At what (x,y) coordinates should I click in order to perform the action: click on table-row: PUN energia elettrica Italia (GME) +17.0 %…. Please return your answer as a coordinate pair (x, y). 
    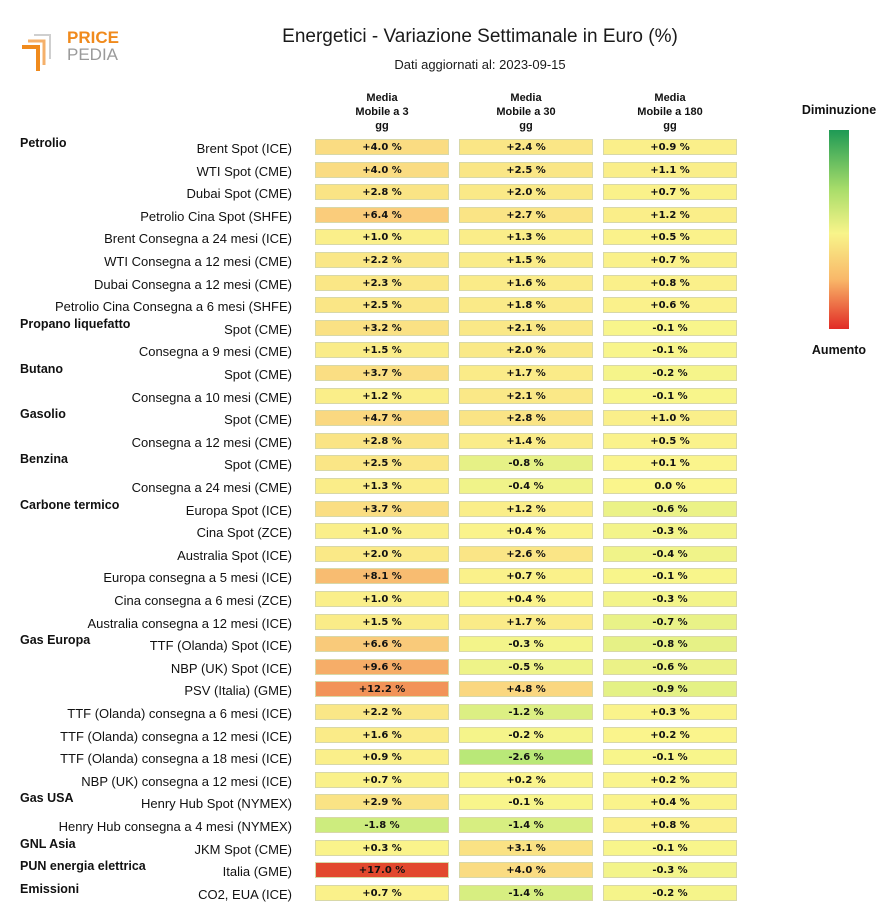
    Looking at the image, I should click on (380, 869).